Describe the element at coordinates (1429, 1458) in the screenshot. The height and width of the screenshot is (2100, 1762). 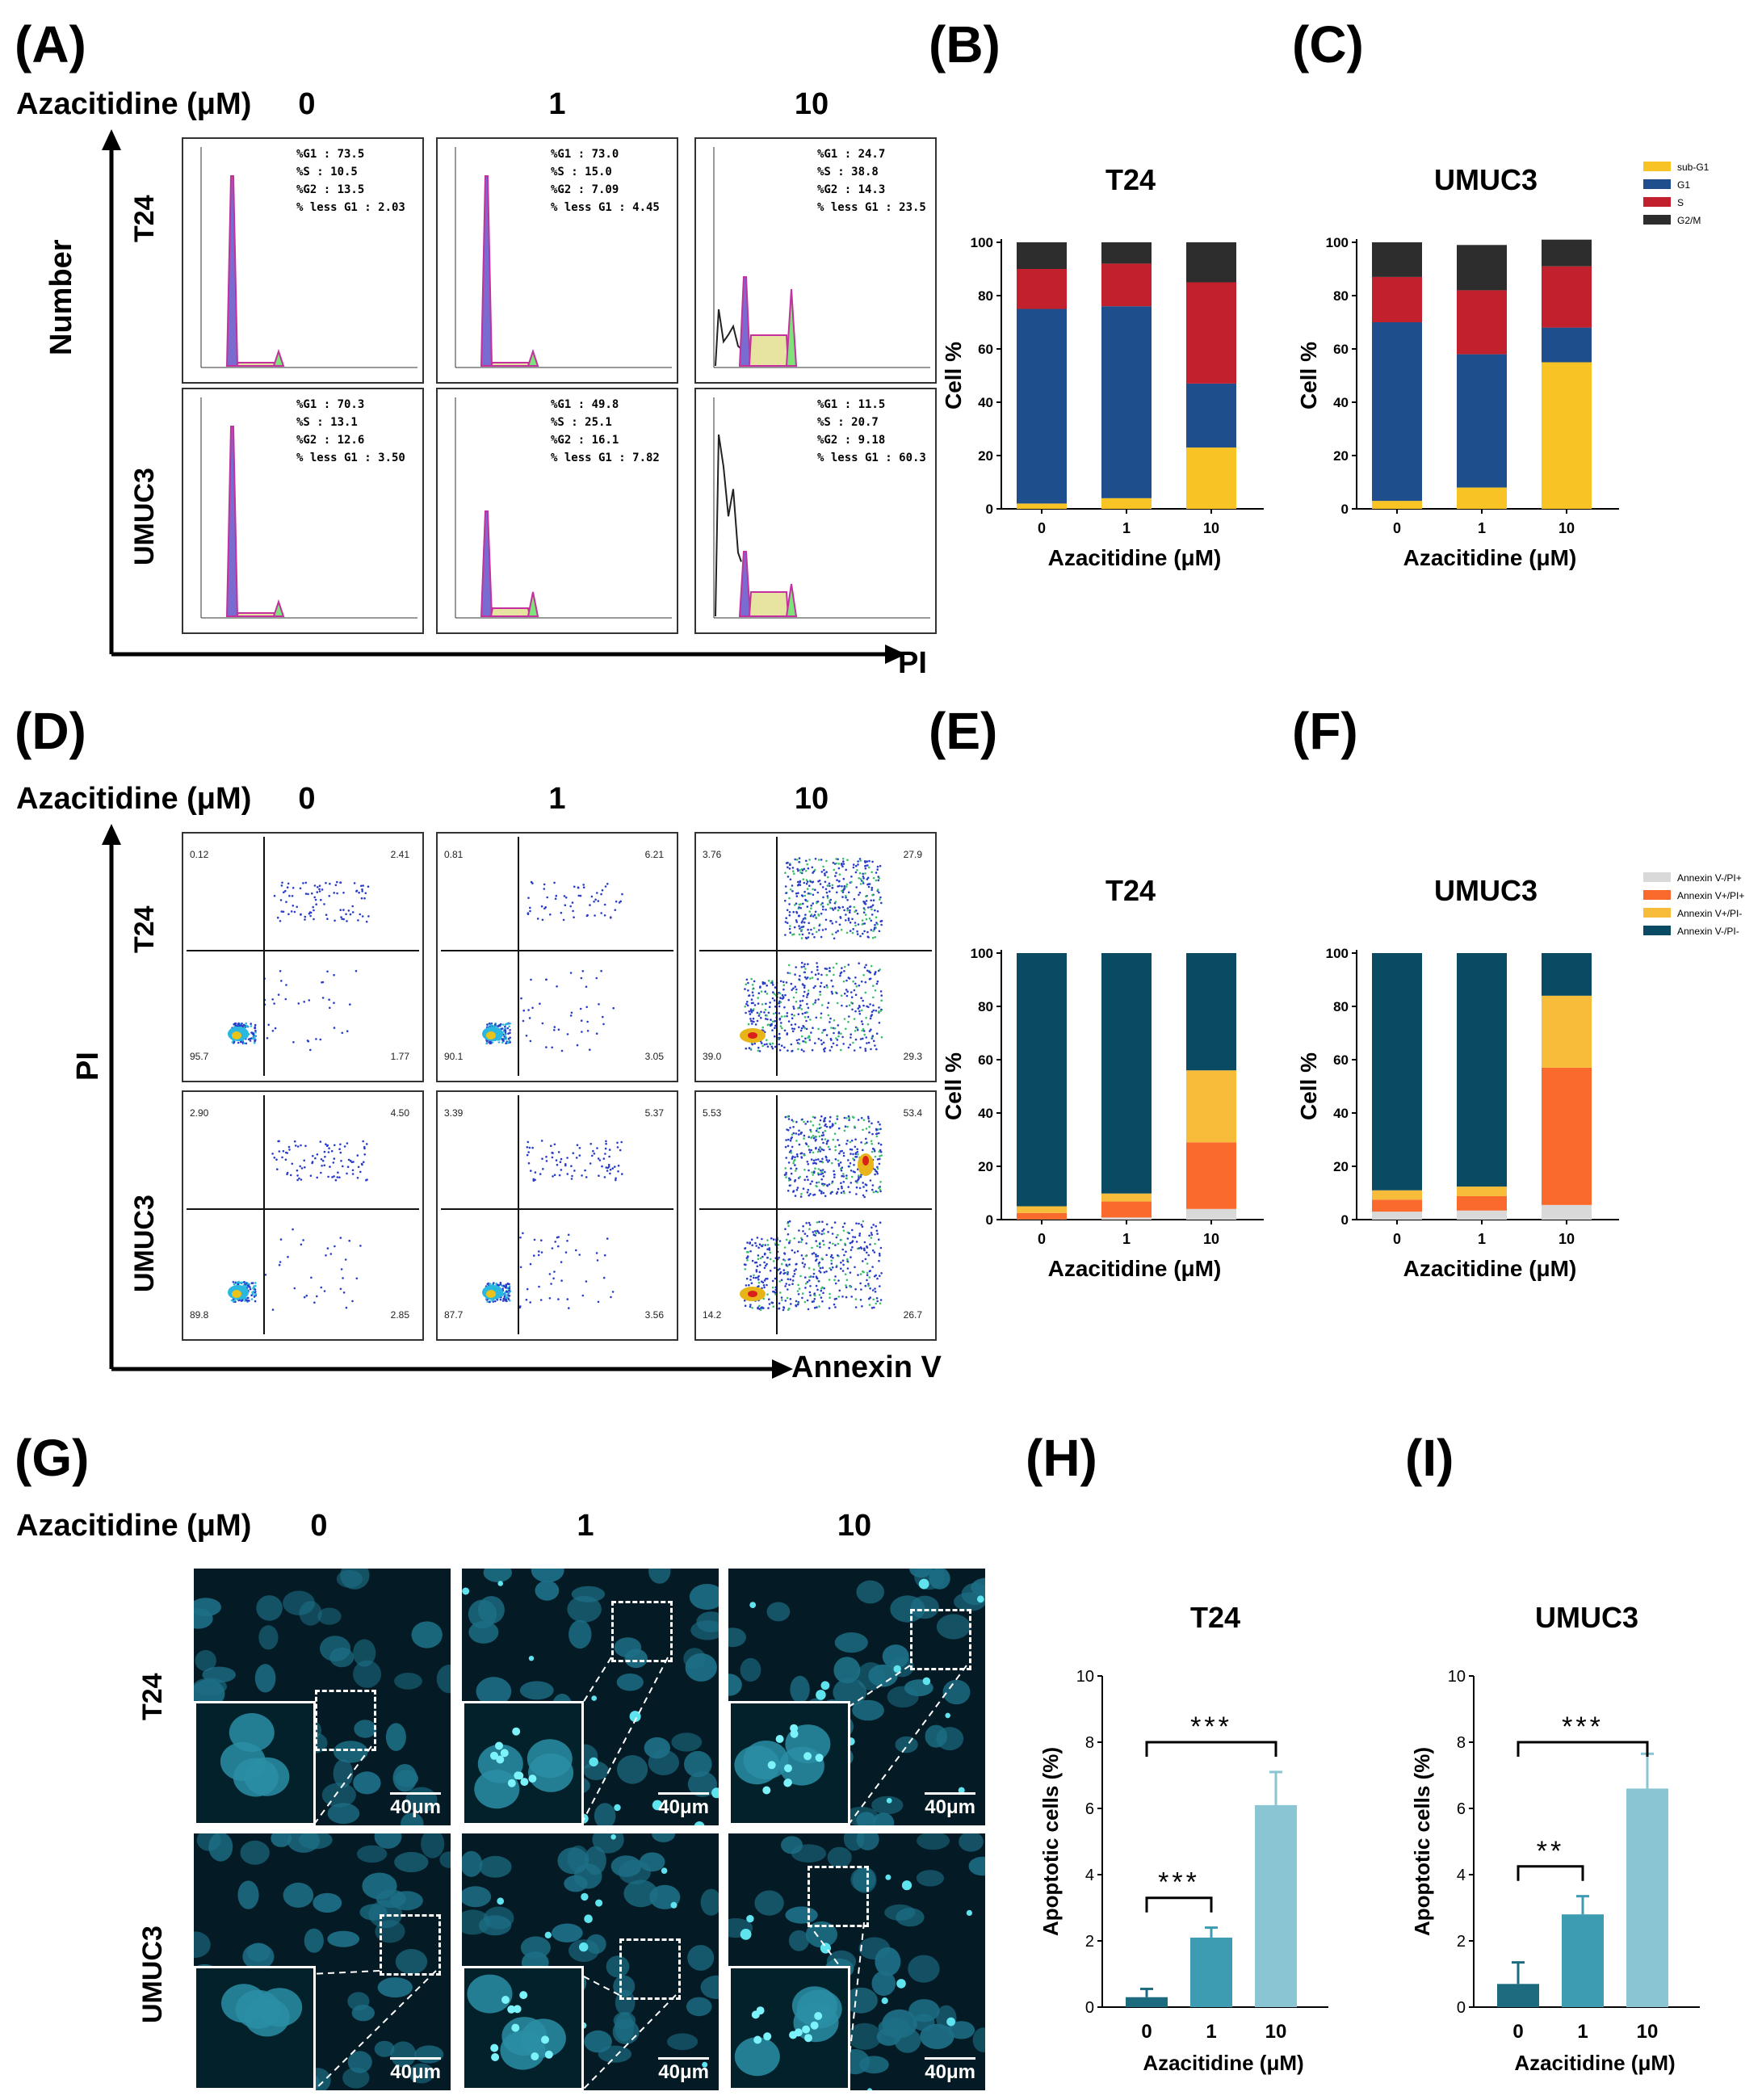
I see `panel-letter-i: (I)` at that location.